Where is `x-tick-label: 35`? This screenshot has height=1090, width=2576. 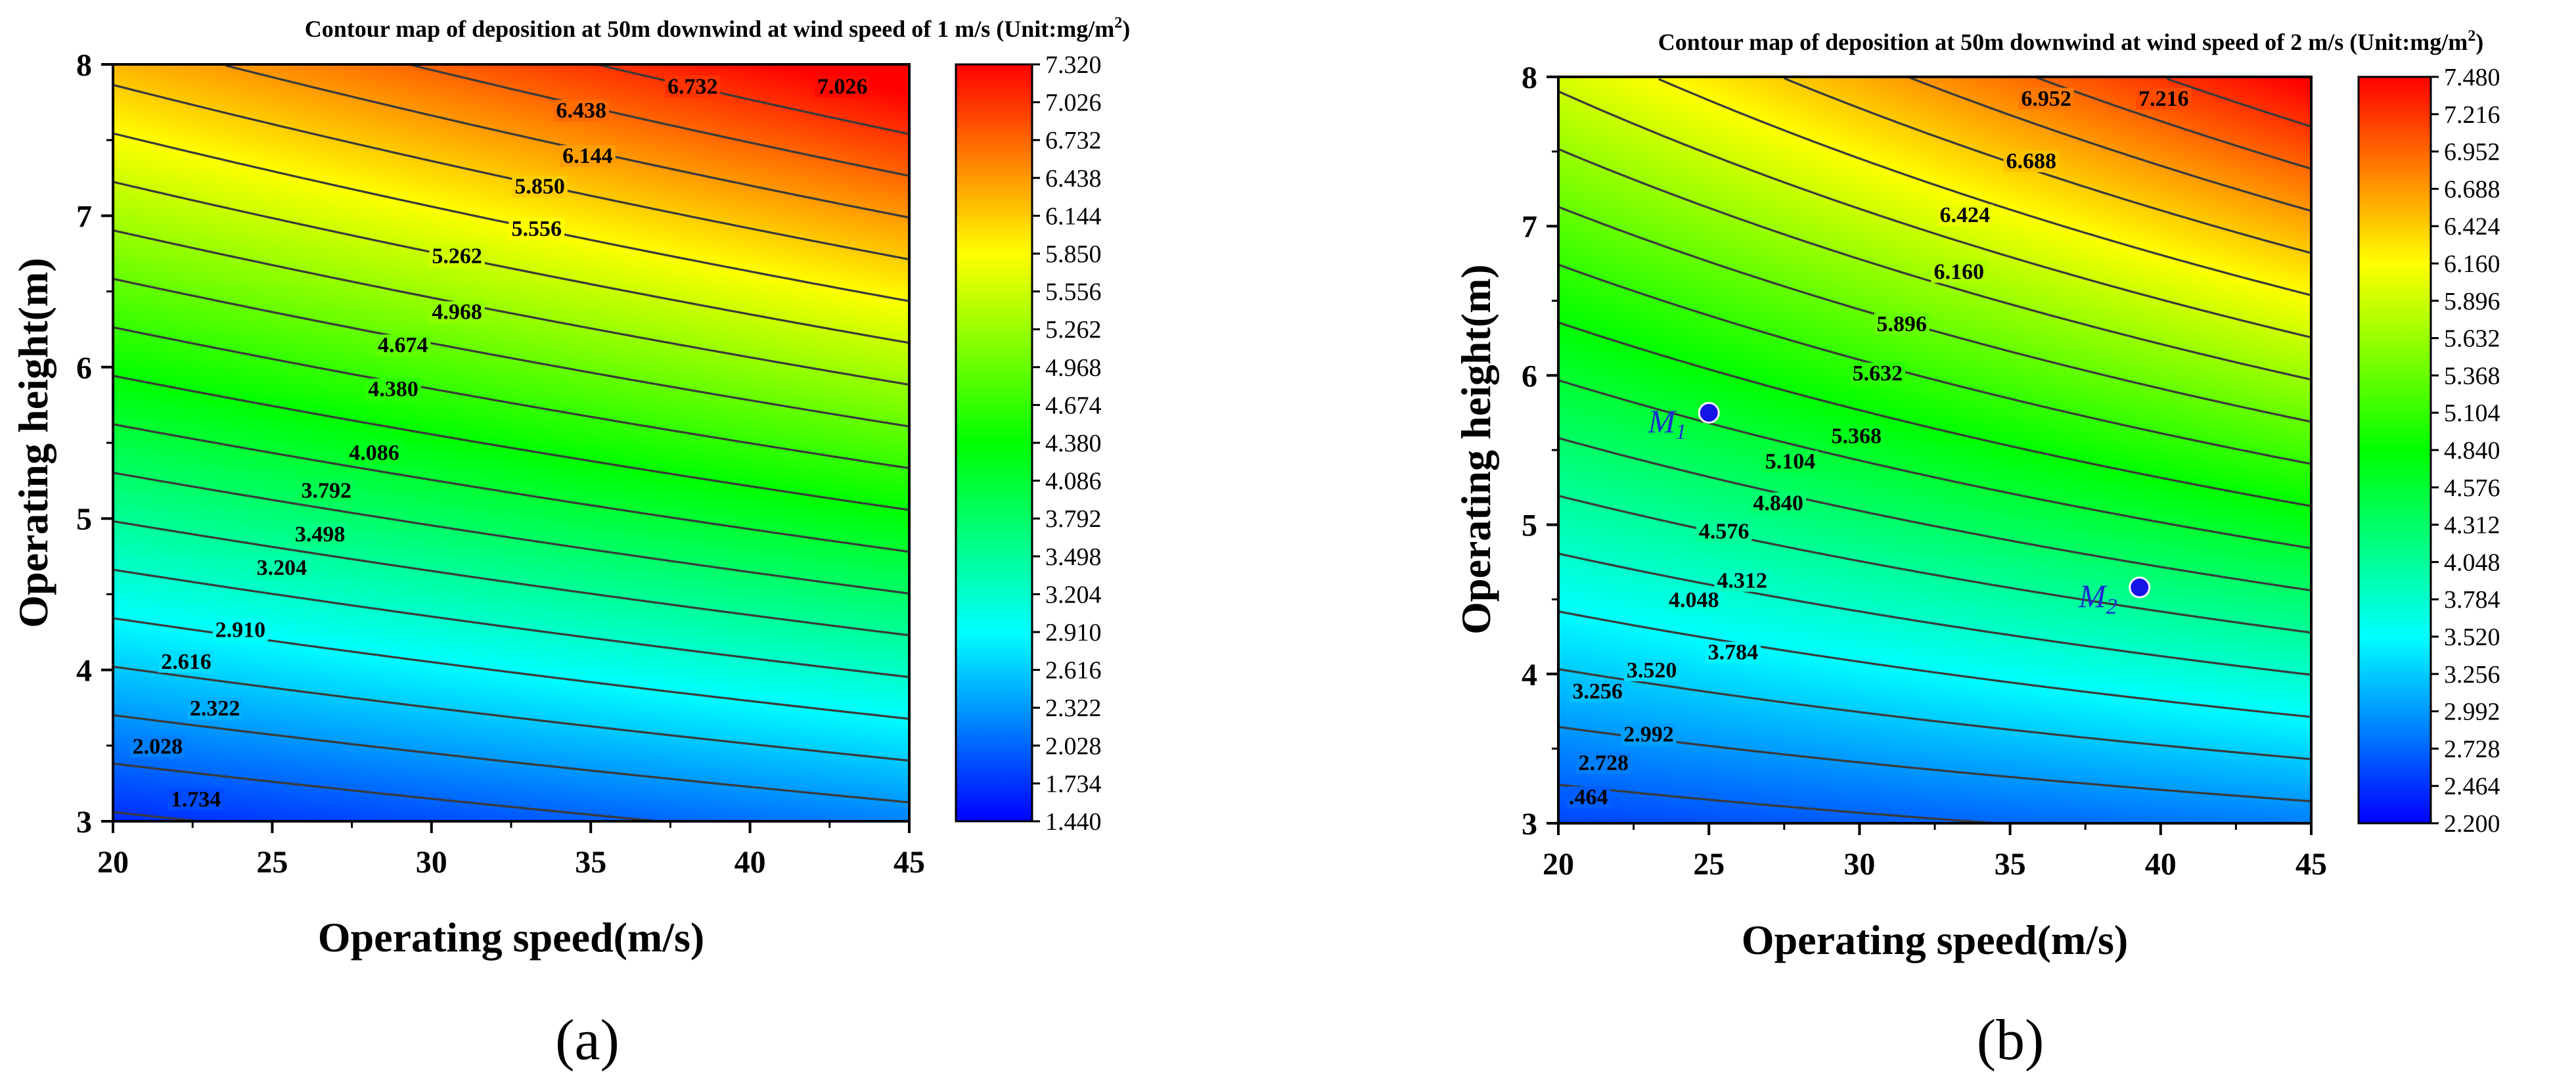
x-tick-label: 35 is located at coordinates (590, 862).